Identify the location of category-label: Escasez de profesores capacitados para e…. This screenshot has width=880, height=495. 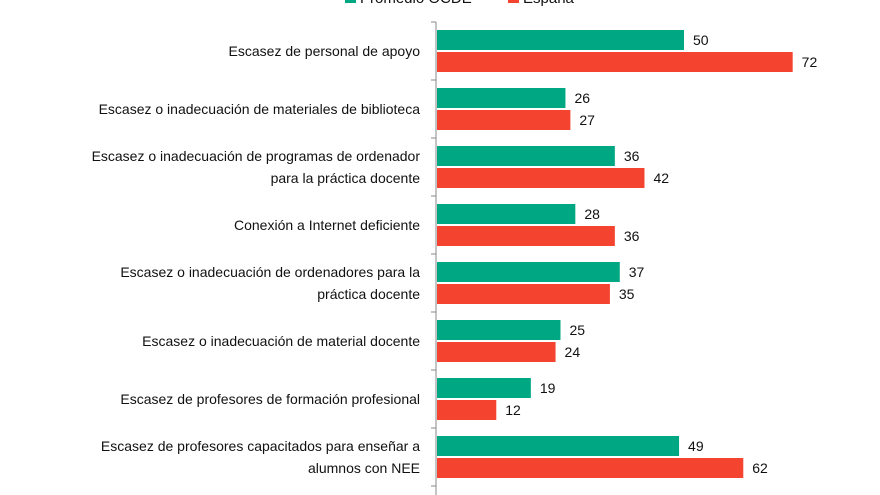
(260, 457).